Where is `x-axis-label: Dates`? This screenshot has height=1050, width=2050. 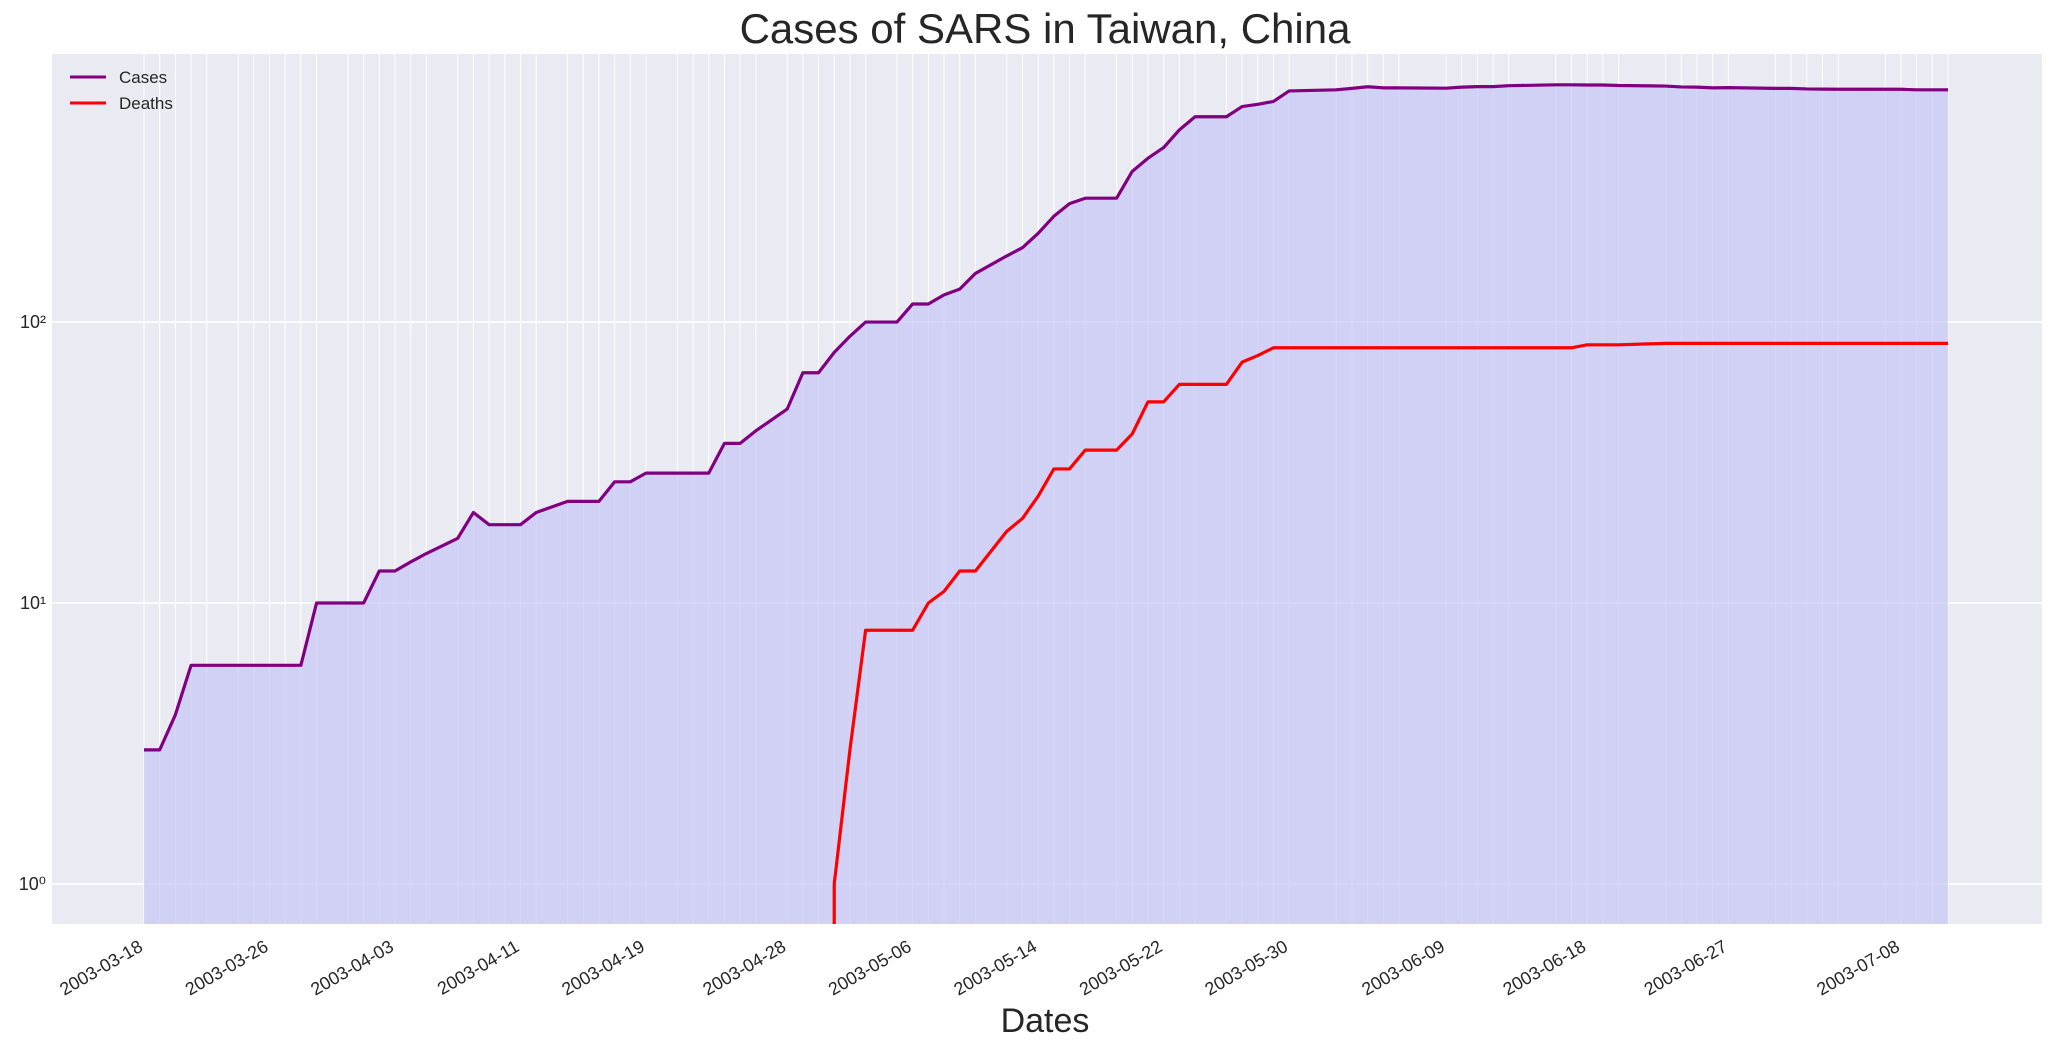
x-axis-label: Dates is located at coordinates (1045, 1021).